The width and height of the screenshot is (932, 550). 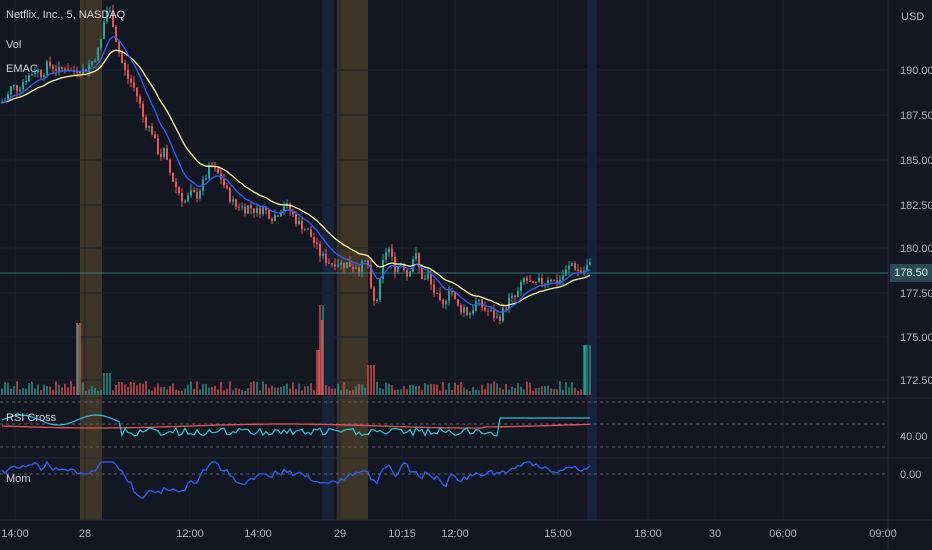 I want to click on price-tick-label: 190.00, so click(x=916, y=71).